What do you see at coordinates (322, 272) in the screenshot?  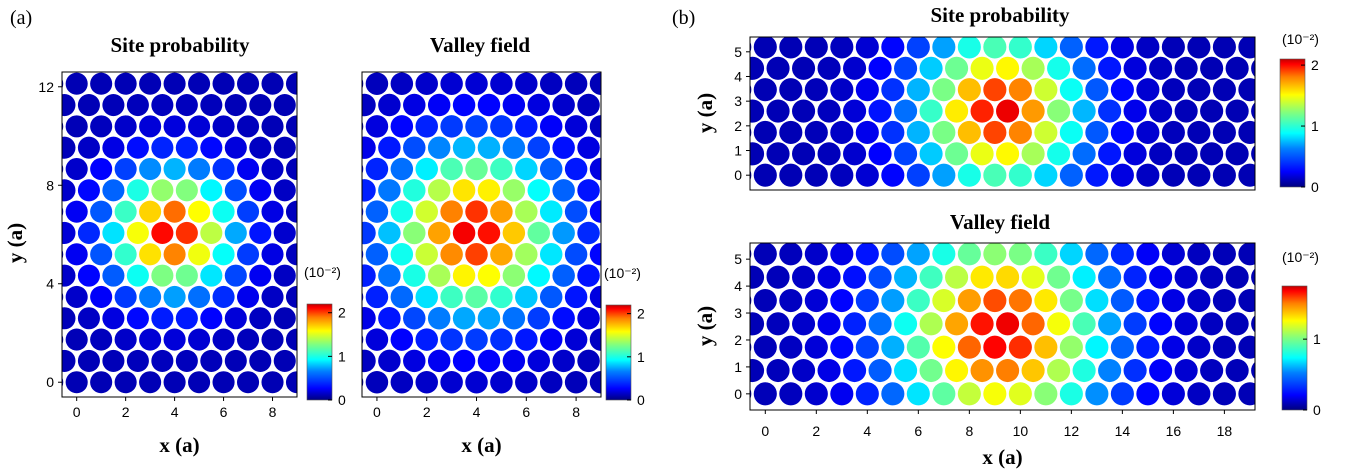 I see `colorbar-label: (10⁻²)` at bounding box center [322, 272].